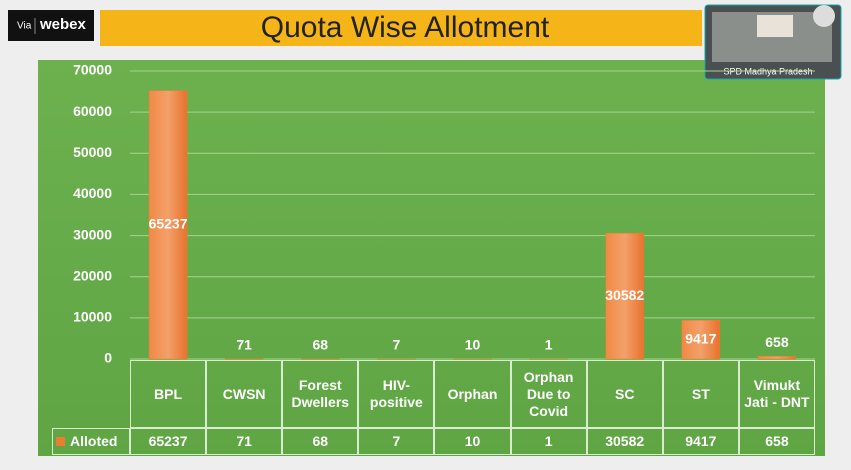 The height and width of the screenshot is (470, 851). I want to click on table-value-text: 10, so click(472, 441).